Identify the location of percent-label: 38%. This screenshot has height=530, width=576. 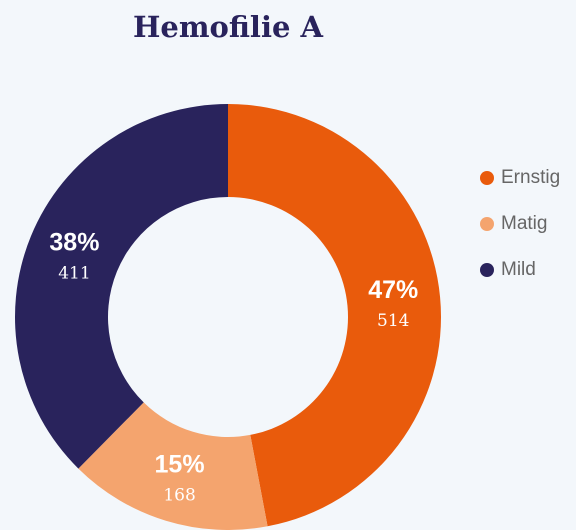
(74, 243).